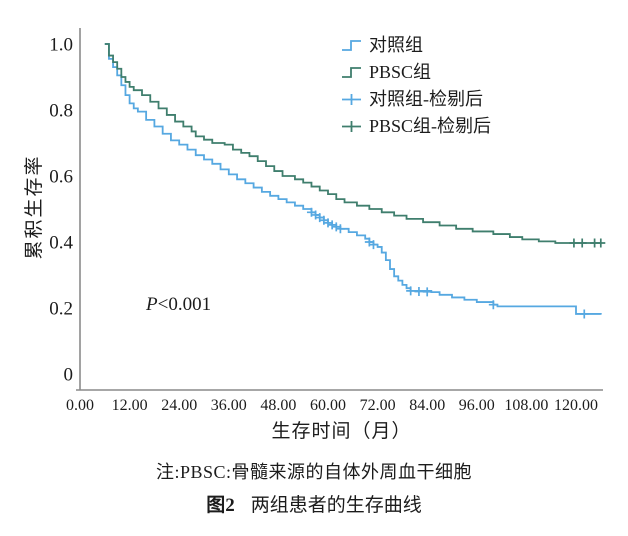 The image size is (628, 536). What do you see at coordinates (152, 304) in the screenshot?
I see `p-symbol: P` at bounding box center [152, 304].